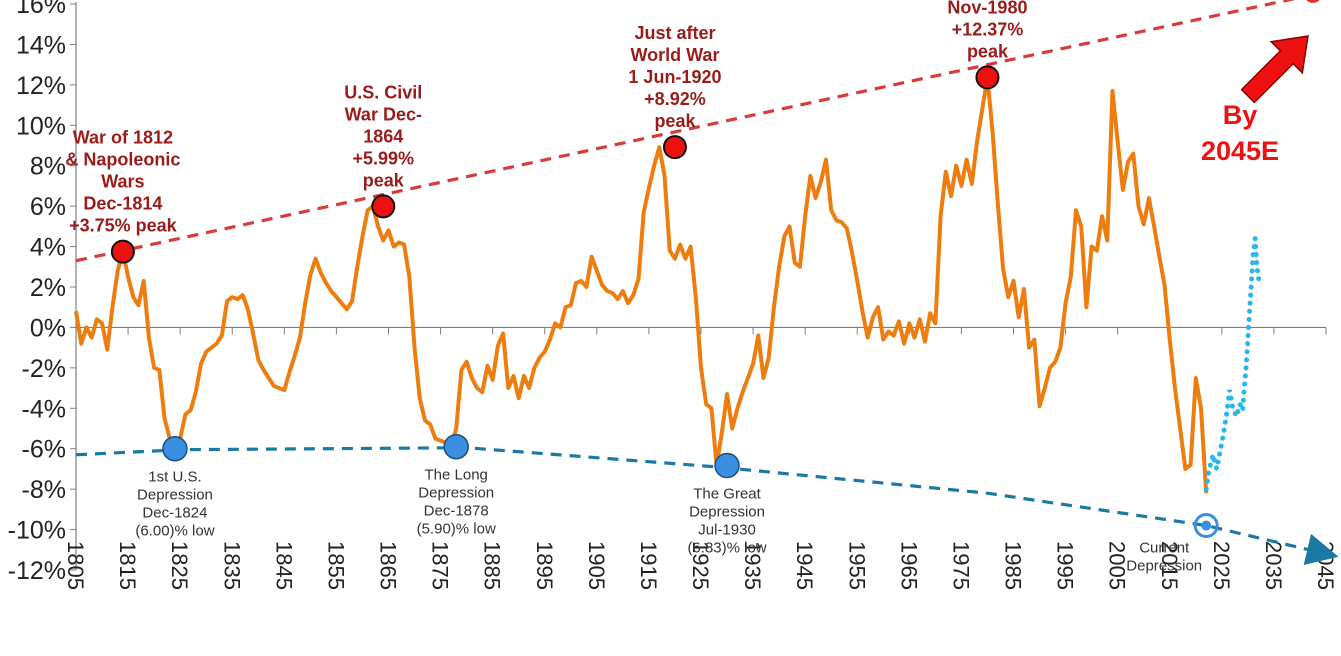 Image resolution: width=1341 pixels, height=656 pixels. I want to click on x-tick-label: 1875, so click(440, 565).